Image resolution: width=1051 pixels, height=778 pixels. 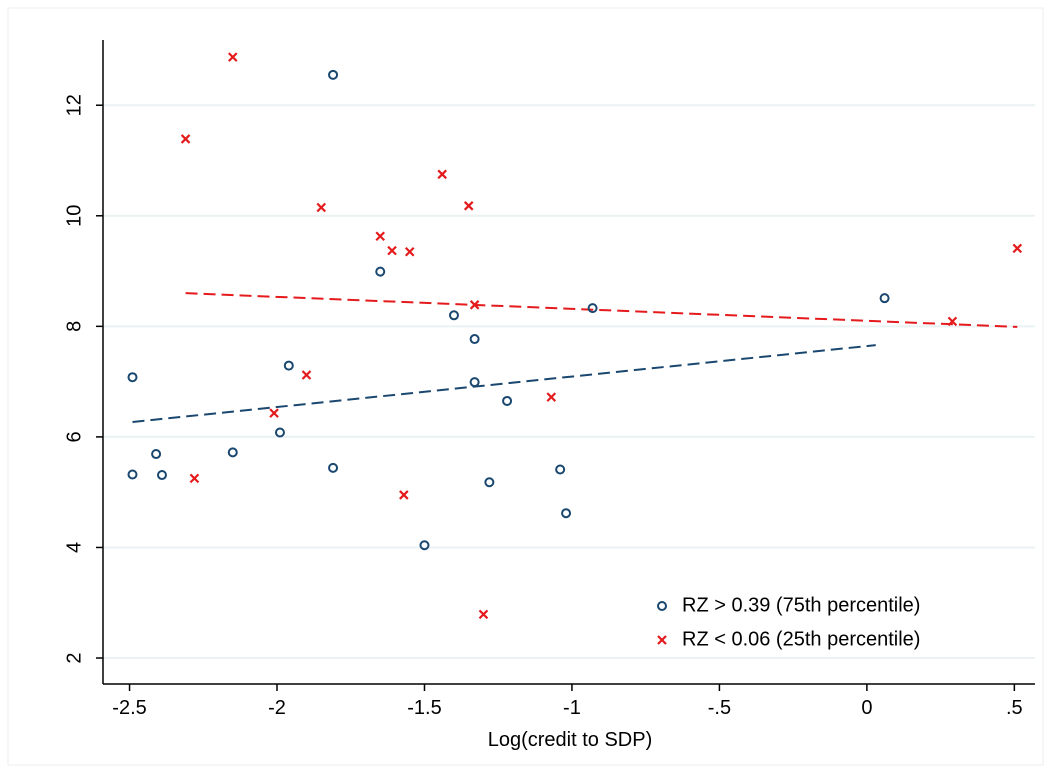 What do you see at coordinates (277, 708) in the screenshot?
I see `x-tick-label: -2` at bounding box center [277, 708].